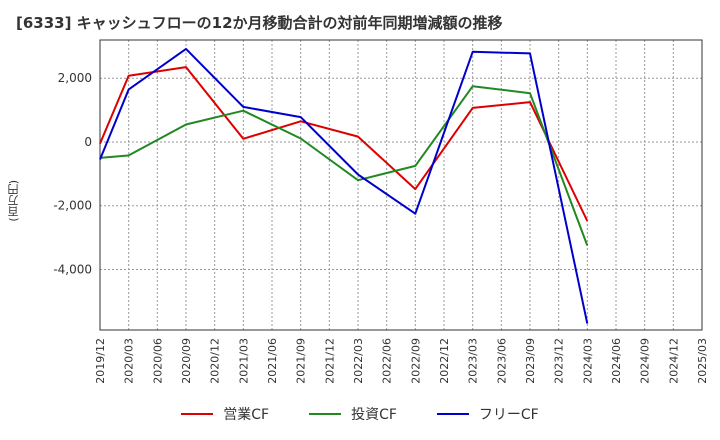 This screenshot has width=720, height=440. I want to click on x-tick-label: 2022/03, so click(358, 361).